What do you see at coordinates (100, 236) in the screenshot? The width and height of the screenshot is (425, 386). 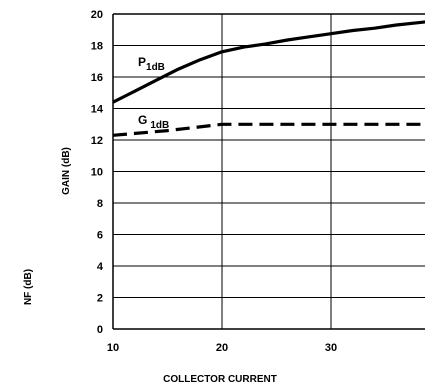 I see `y-tick-label: 6` at bounding box center [100, 236].